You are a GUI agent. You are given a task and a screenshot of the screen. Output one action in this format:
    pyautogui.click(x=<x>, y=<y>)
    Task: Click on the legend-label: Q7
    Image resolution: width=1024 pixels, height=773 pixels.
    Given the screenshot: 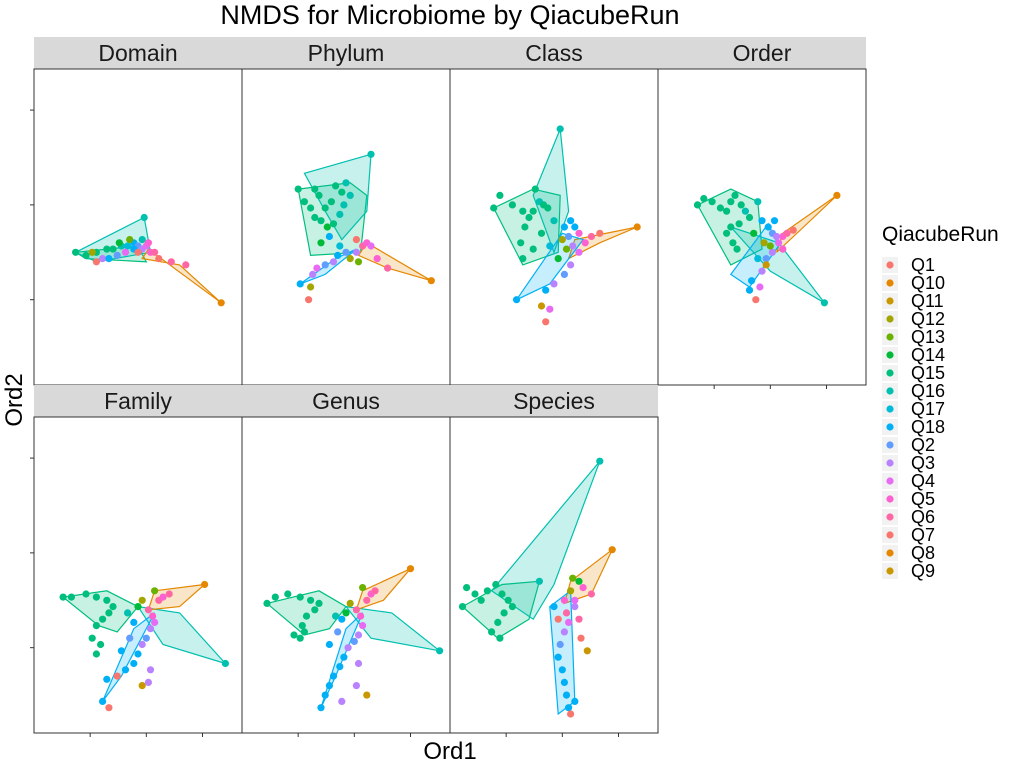 What is the action you would take?
    pyautogui.click(x=923, y=535)
    